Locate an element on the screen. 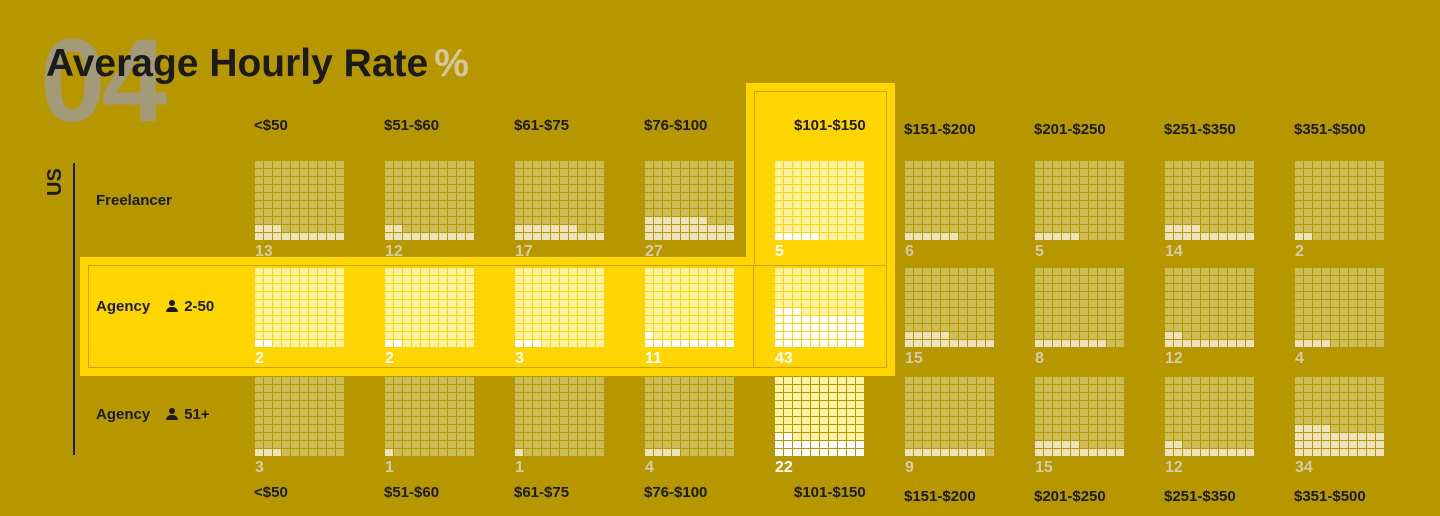 This screenshot has width=1440, height=516. value-label-agency-2-50-61-75: 3 is located at coordinates (519, 358).